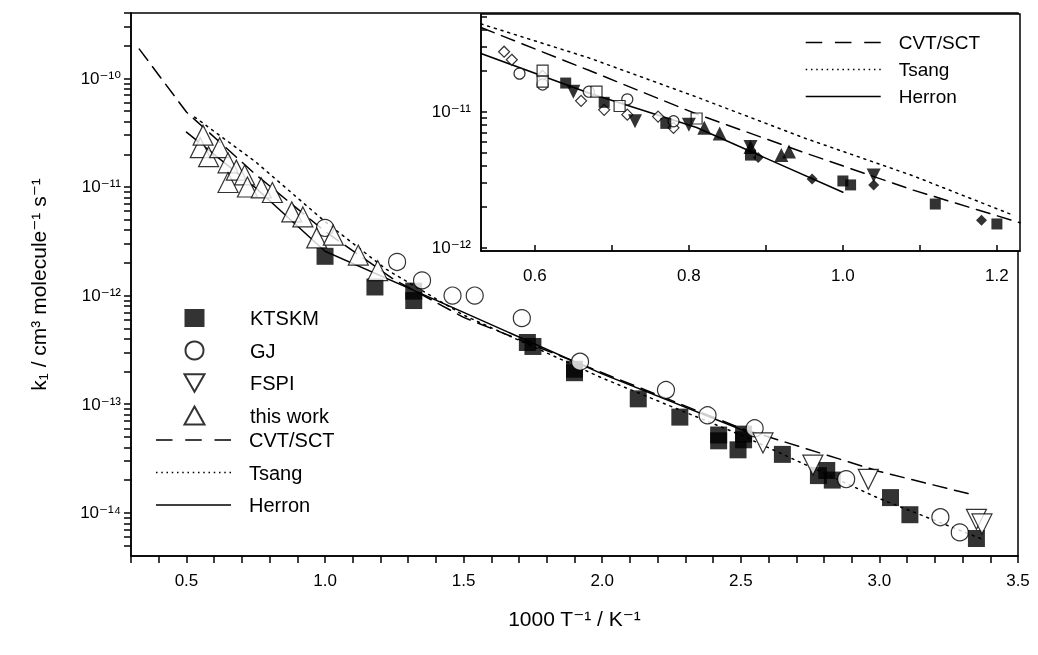 This screenshot has height=655, width=1038. What do you see at coordinates (263, 350) in the screenshot?
I see `legend-label: GJ` at bounding box center [263, 350].